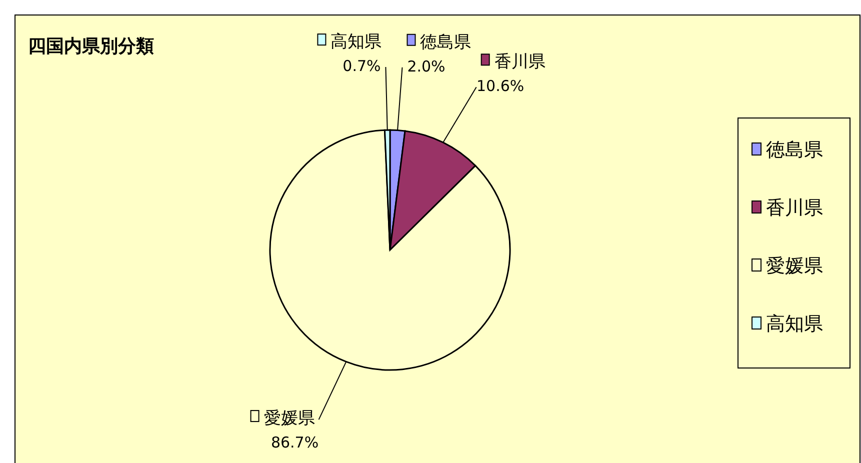  Describe the element at coordinates (289, 418) in the screenshot. I see `legend-label: 愛媛県` at that location.